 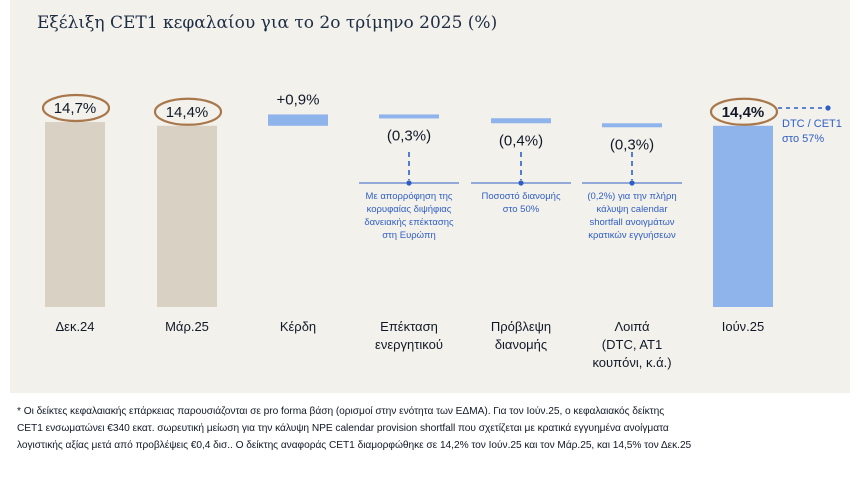 I want to click on side-note-text: στο 57%, so click(x=803, y=139).